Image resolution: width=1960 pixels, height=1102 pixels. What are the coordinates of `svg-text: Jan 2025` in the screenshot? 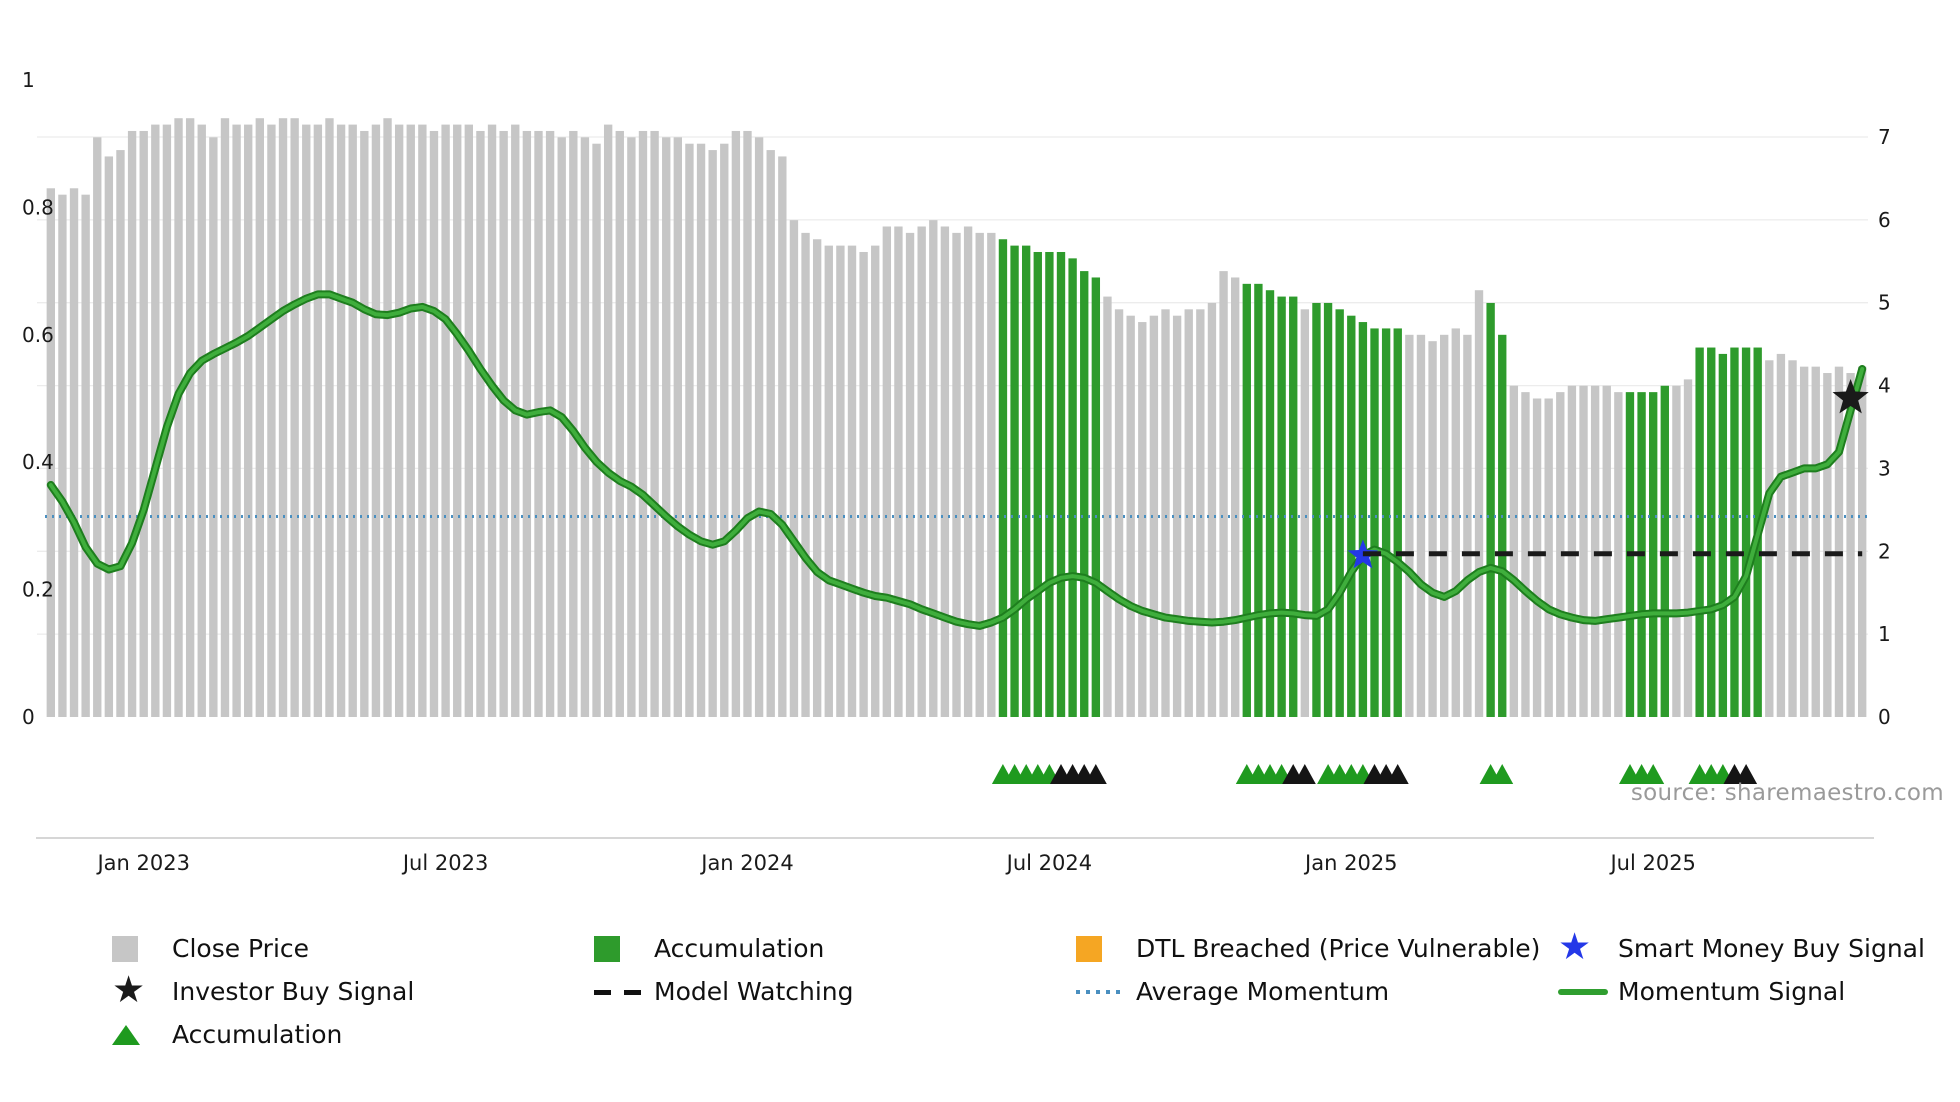 It's located at (1350, 863).